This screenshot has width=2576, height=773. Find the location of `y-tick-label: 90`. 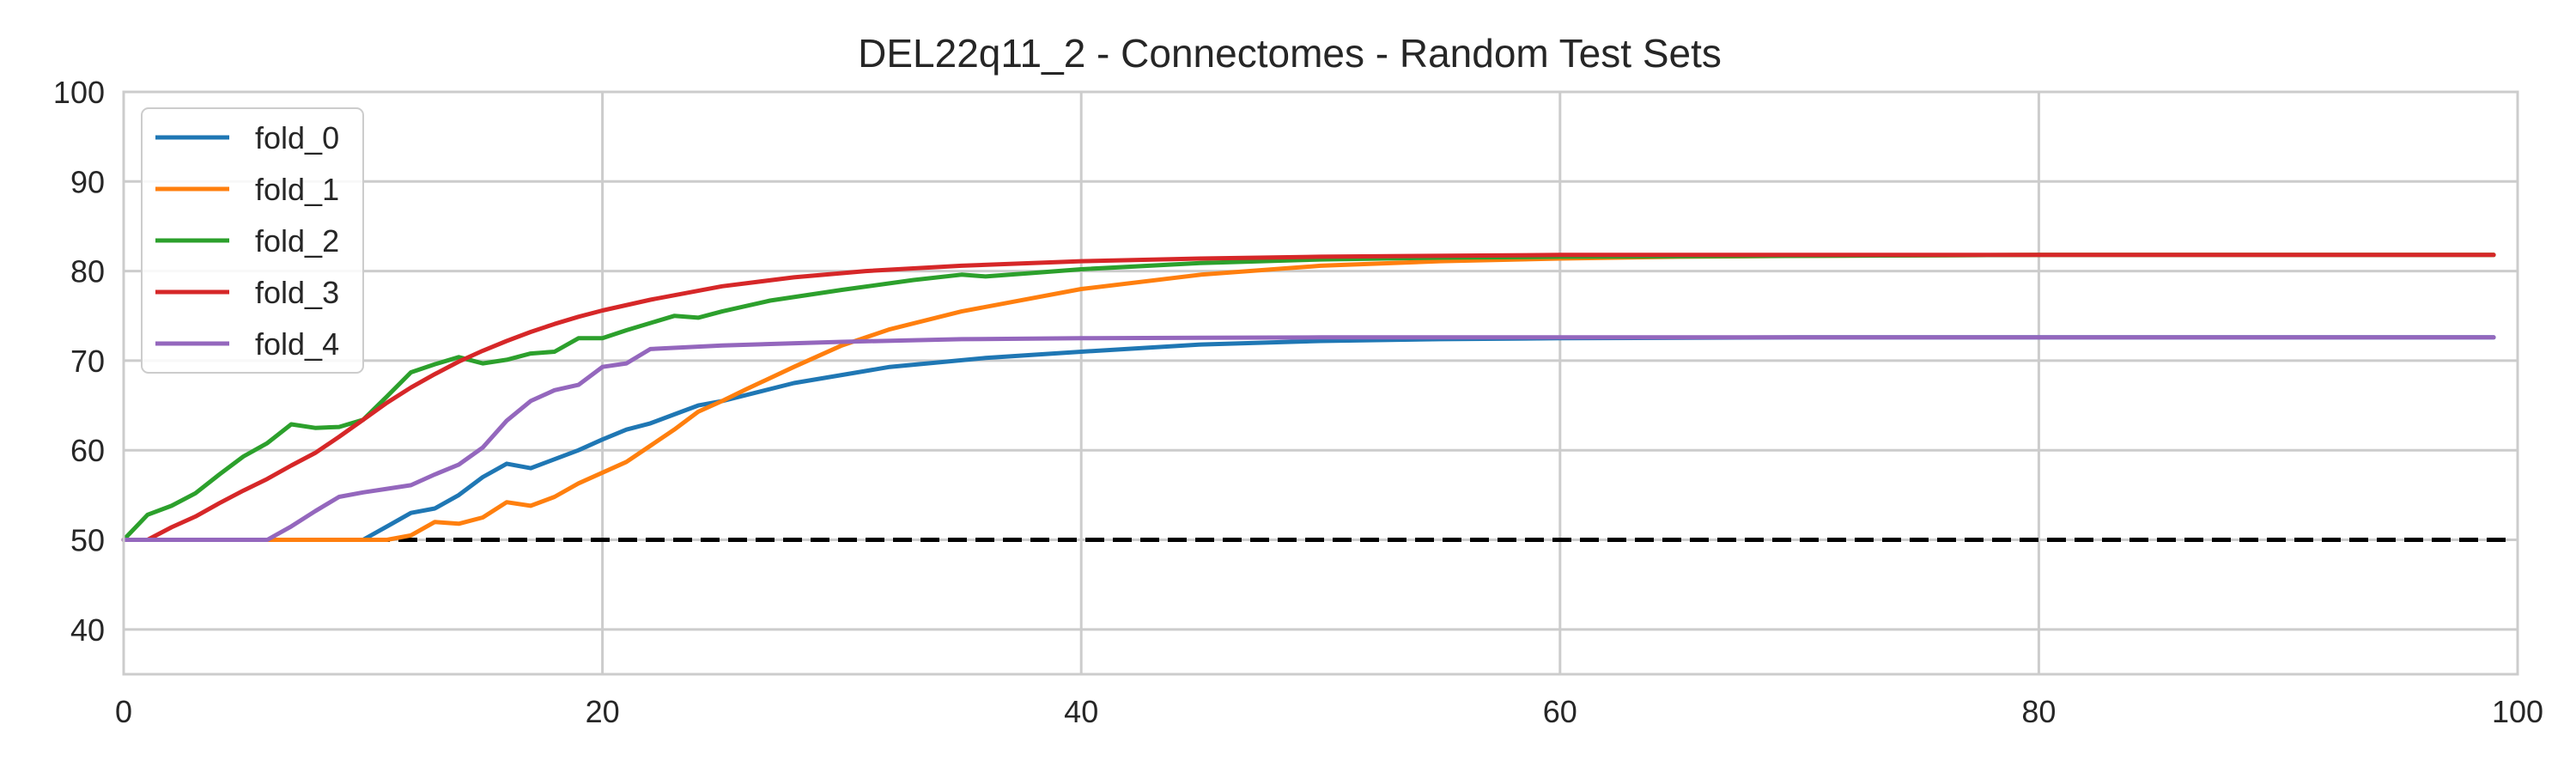

y-tick-label: 90 is located at coordinates (87, 181).